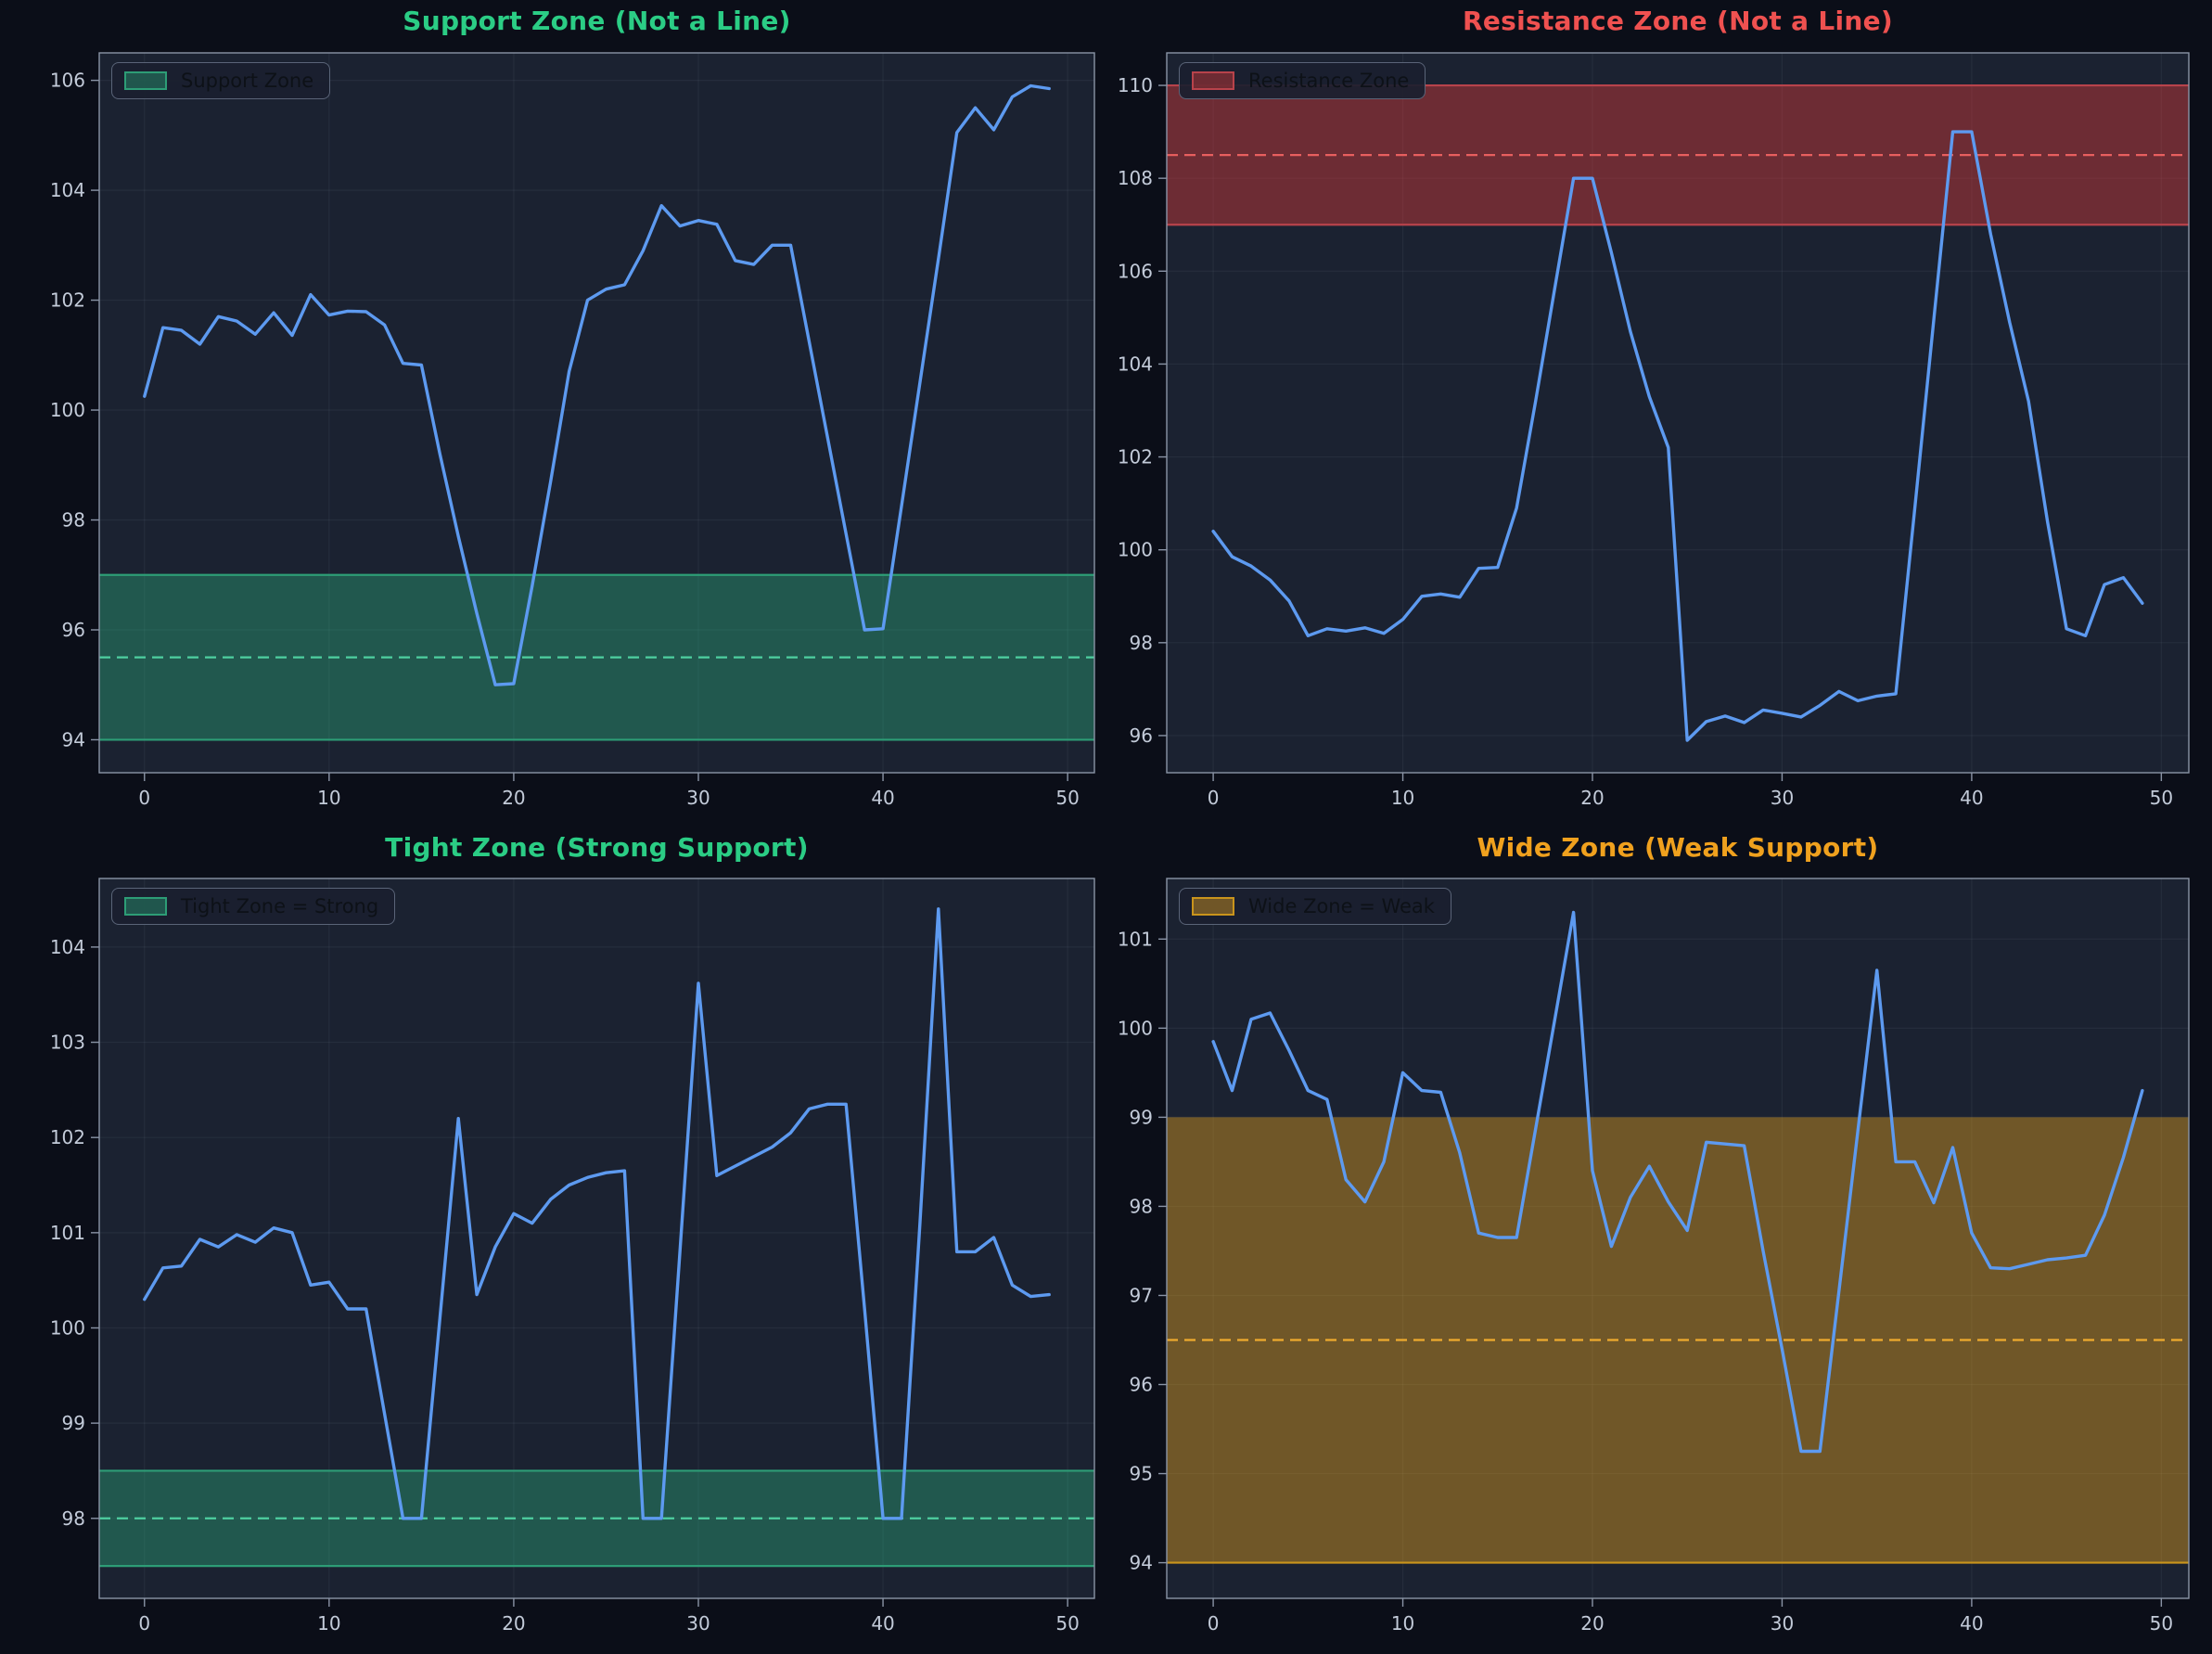  What do you see at coordinates (67, 1043) in the screenshot?
I see `y-tick-label: 103` at bounding box center [67, 1043].